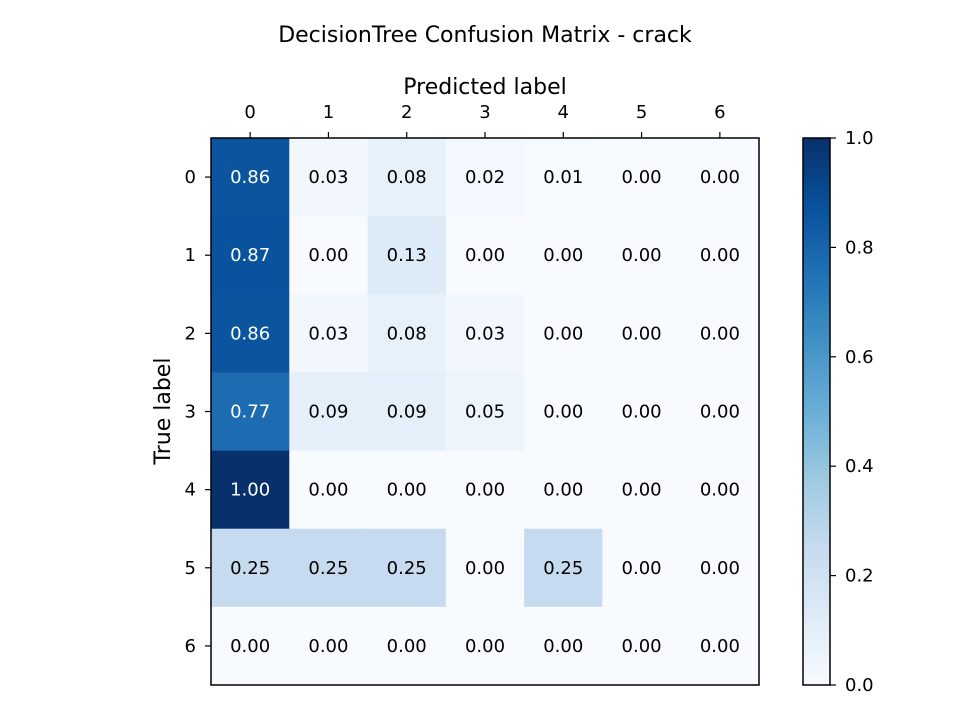 The image size is (960, 720). I want to click on y-tick-label: 0, so click(190, 177).